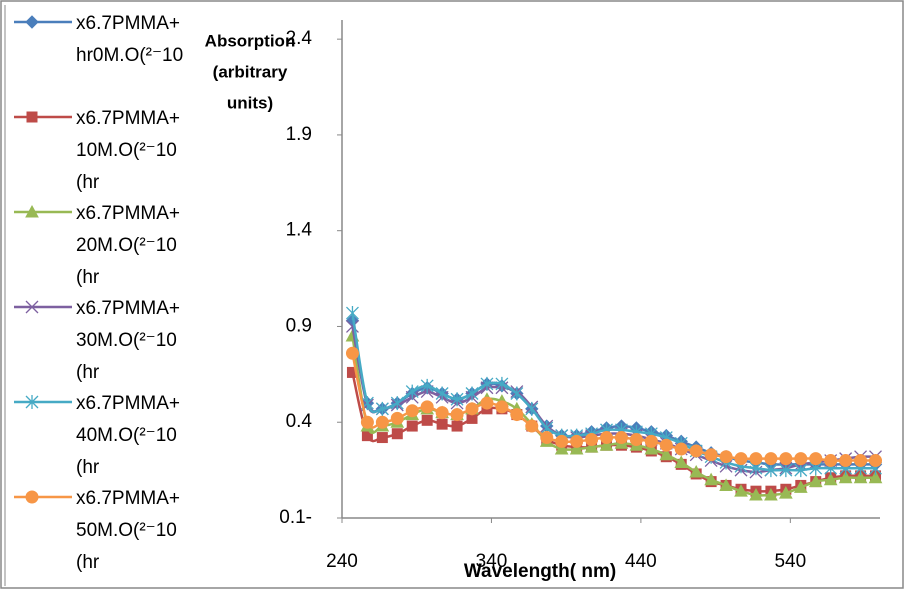  Describe the element at coordinates (130, 39) in the screenshot. I see `legend-label: x6.7PMMA+ hr0M.O(²⁻10` at that location.